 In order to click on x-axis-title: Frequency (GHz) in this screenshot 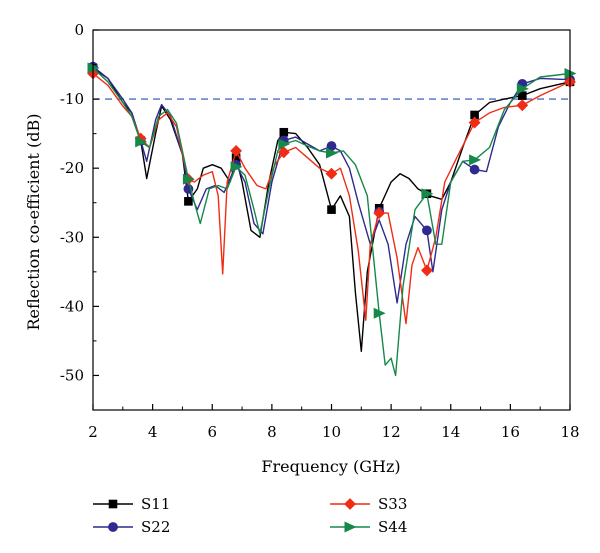, I will do `click(330, 466)`.